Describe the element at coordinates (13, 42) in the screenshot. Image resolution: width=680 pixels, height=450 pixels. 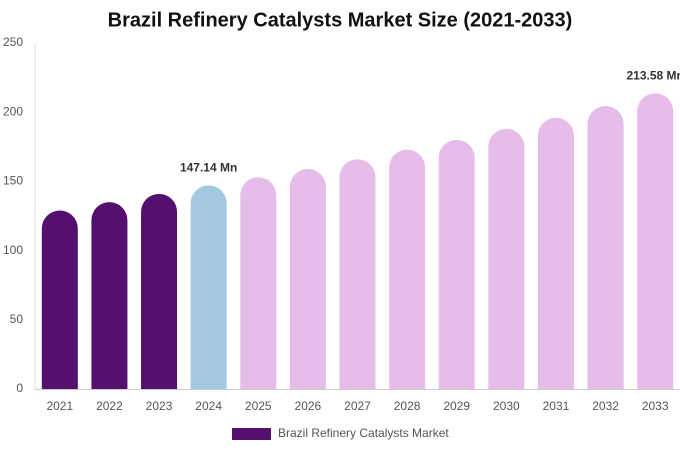
I see `y-tick-label: 250` at that location.